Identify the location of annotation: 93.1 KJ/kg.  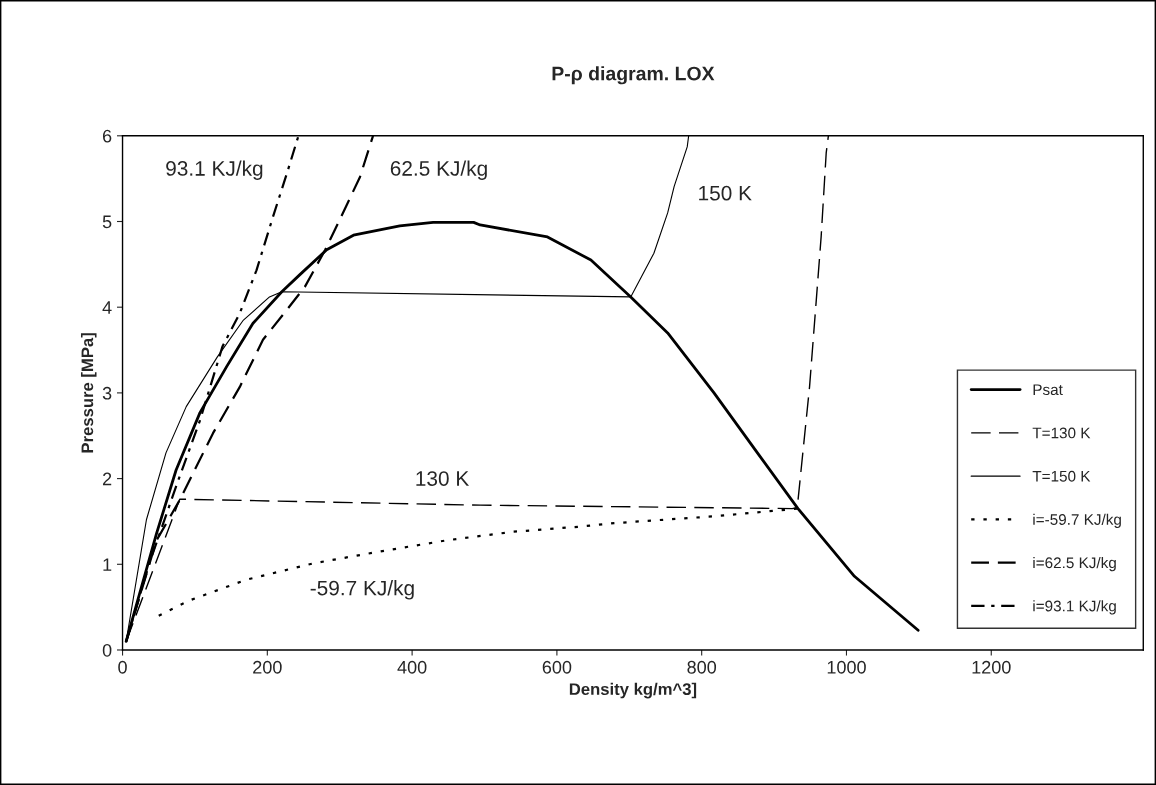
(214, 170).